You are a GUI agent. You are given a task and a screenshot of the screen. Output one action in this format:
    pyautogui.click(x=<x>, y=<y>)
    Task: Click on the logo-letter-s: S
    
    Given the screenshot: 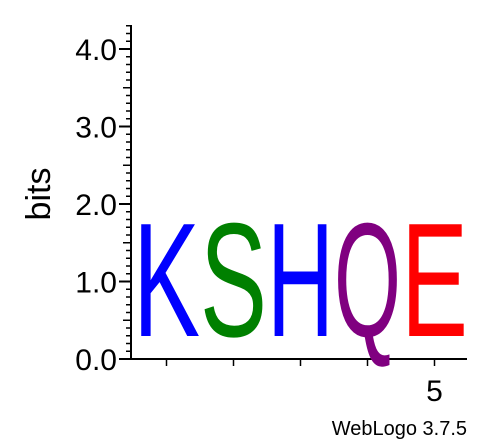 What is the action you would take?
    pyautogui.click(x=233, y=280)
    